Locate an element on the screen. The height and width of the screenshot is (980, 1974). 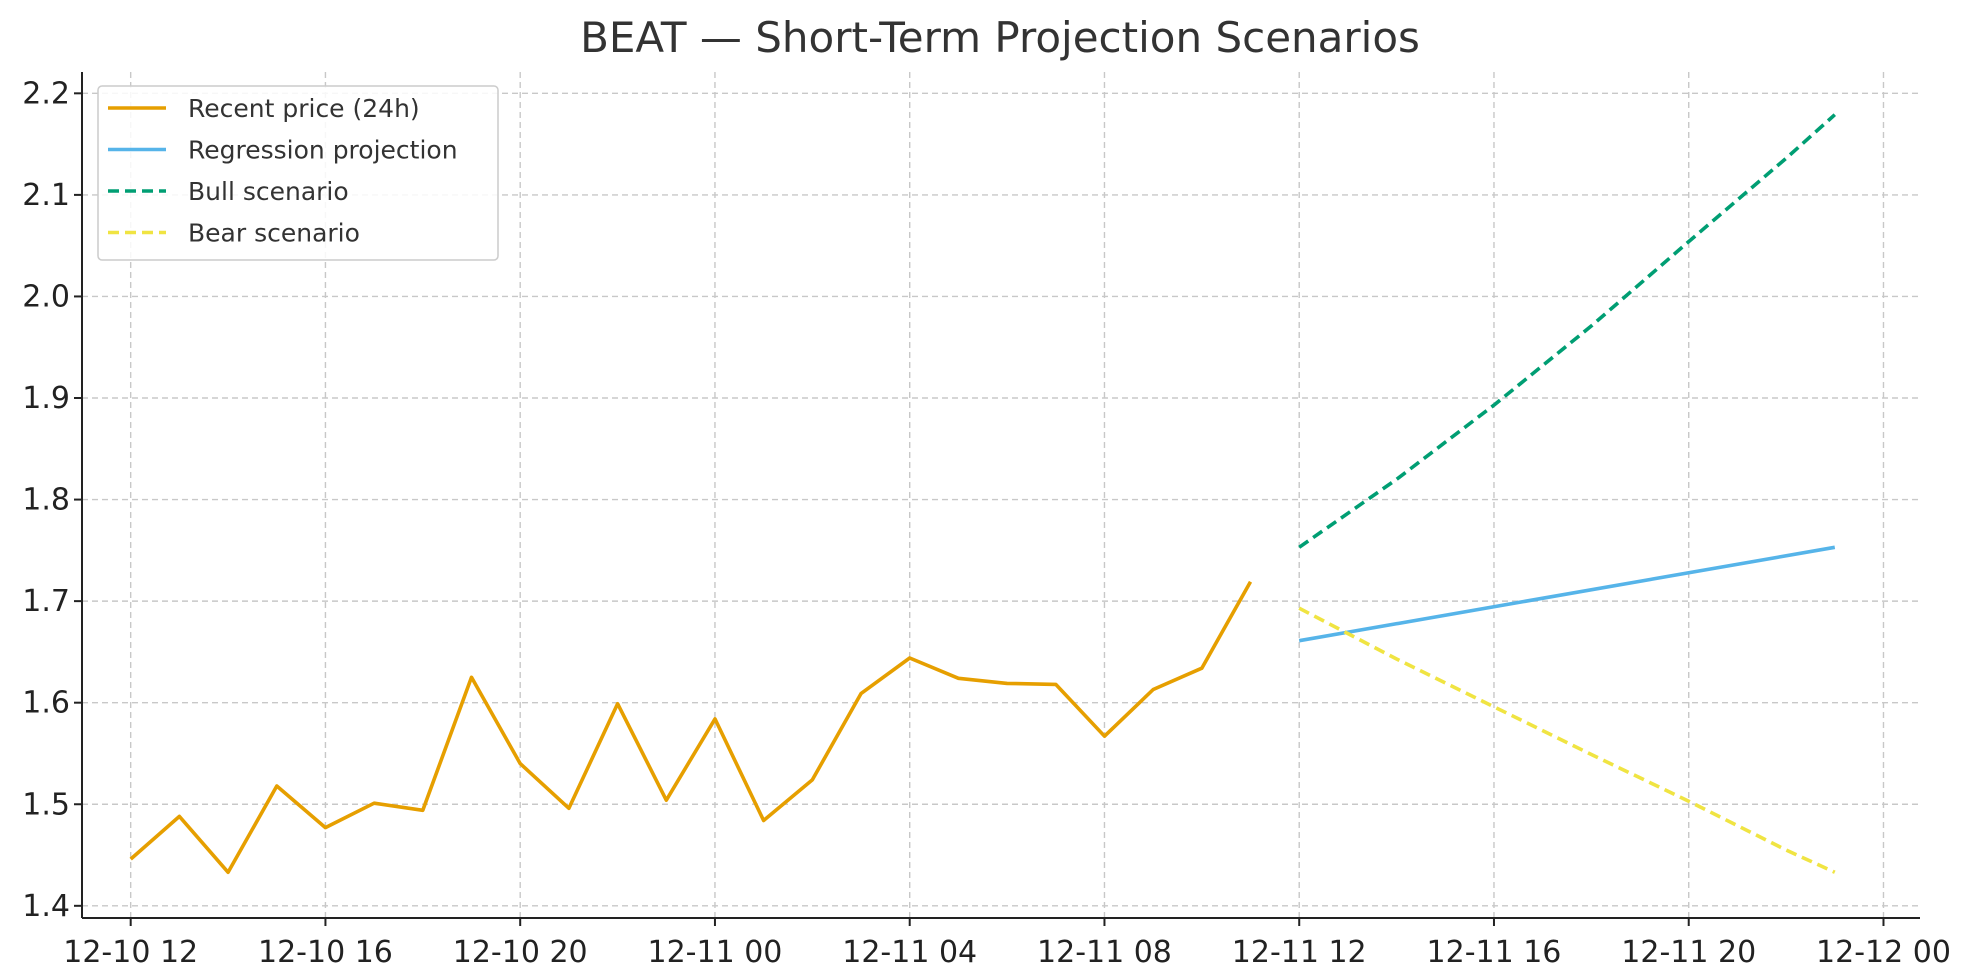
legend-label: Recent price (24h) is located at coordinates (304, 108).